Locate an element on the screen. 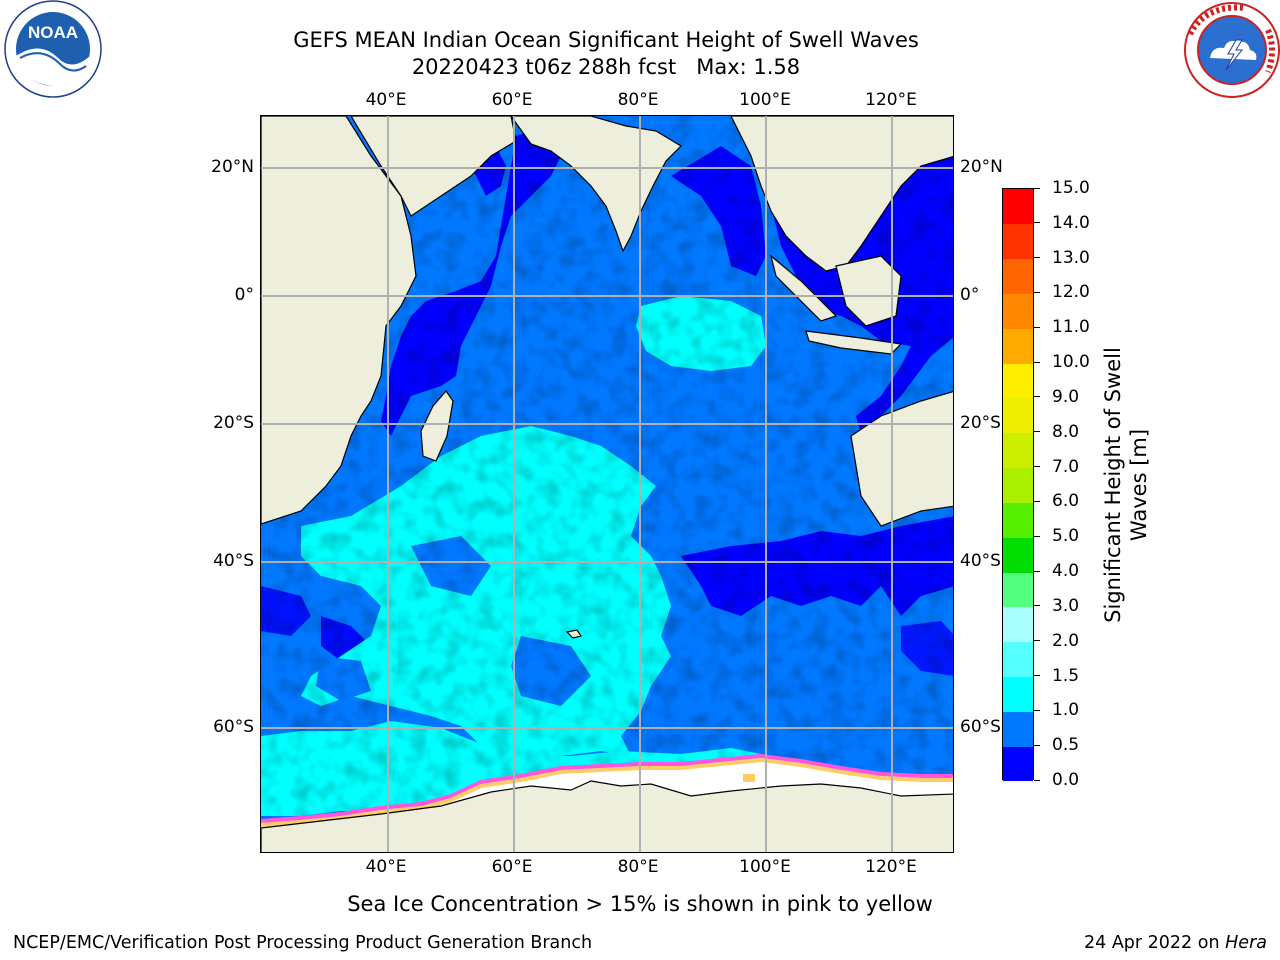 The width and height of the screenshot is (1280, 960). colorbar-title-line2: Waves [m] is located at coordinates (1139, 485).